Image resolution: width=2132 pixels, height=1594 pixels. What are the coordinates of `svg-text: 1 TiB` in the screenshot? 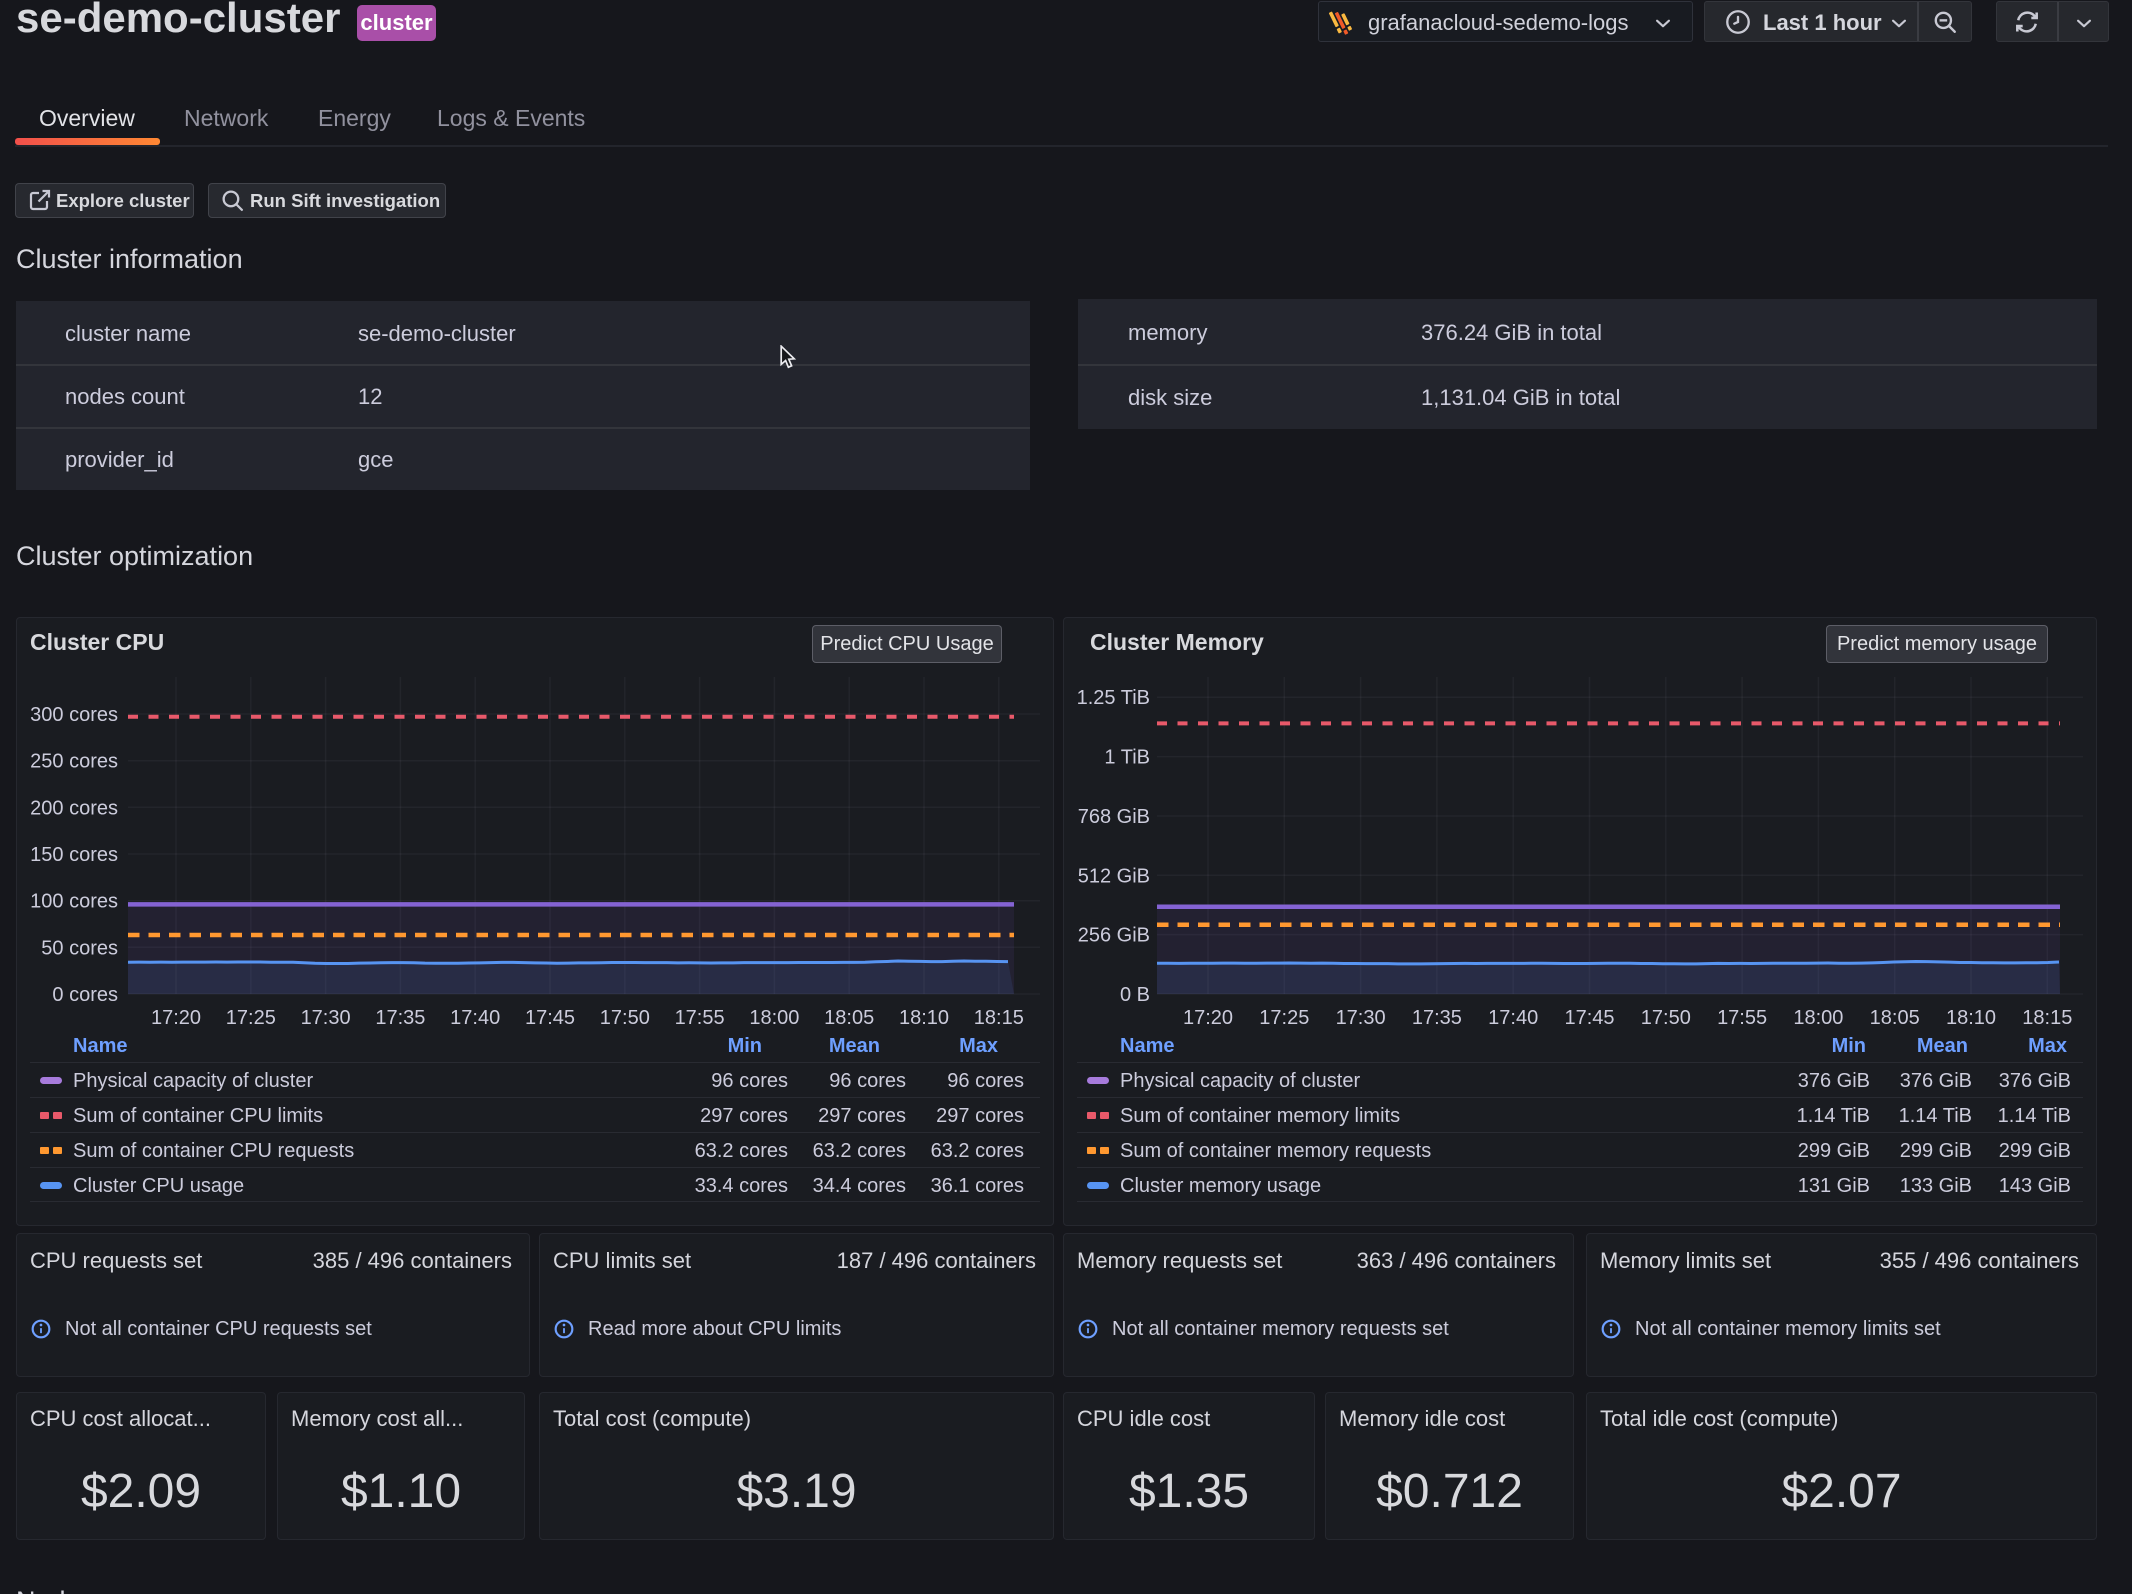 It's located at (1127, 758).